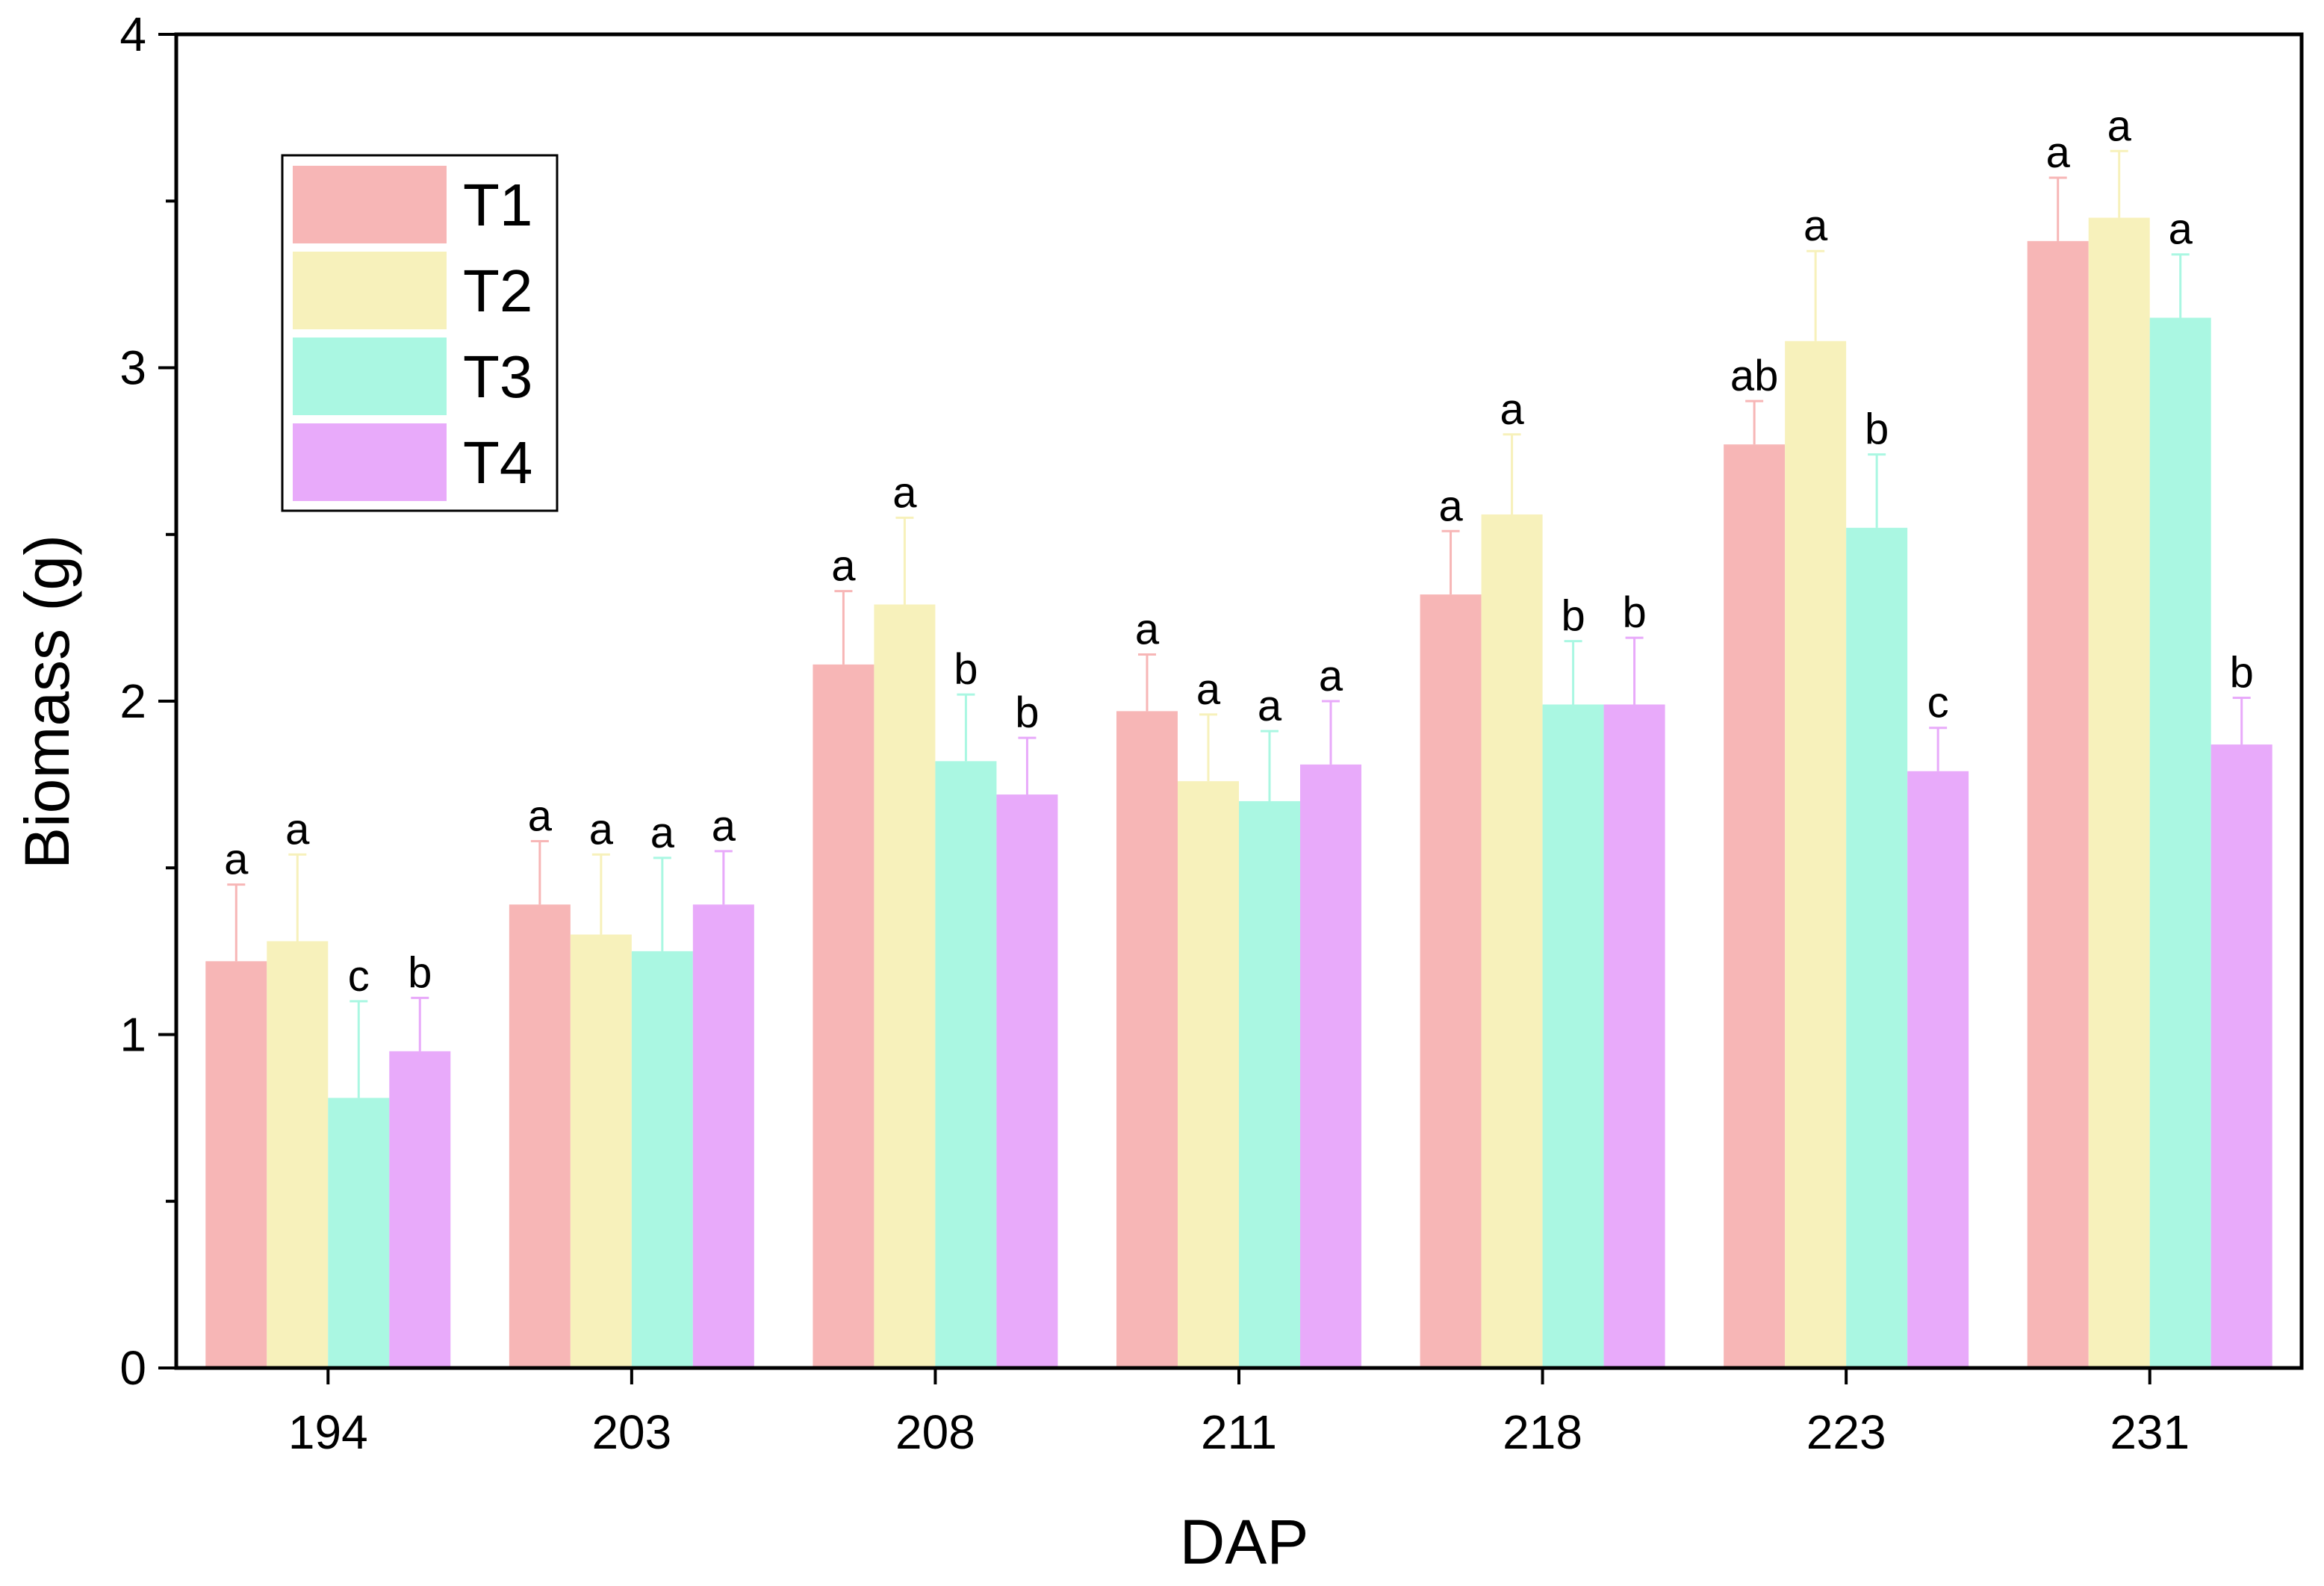 Image resolution: width=2324 pixels, height=1586 pixels. Describe the element at coordinates (935, 1432) in the screenshot. I see `x-tick-label-208: 208` at that location.